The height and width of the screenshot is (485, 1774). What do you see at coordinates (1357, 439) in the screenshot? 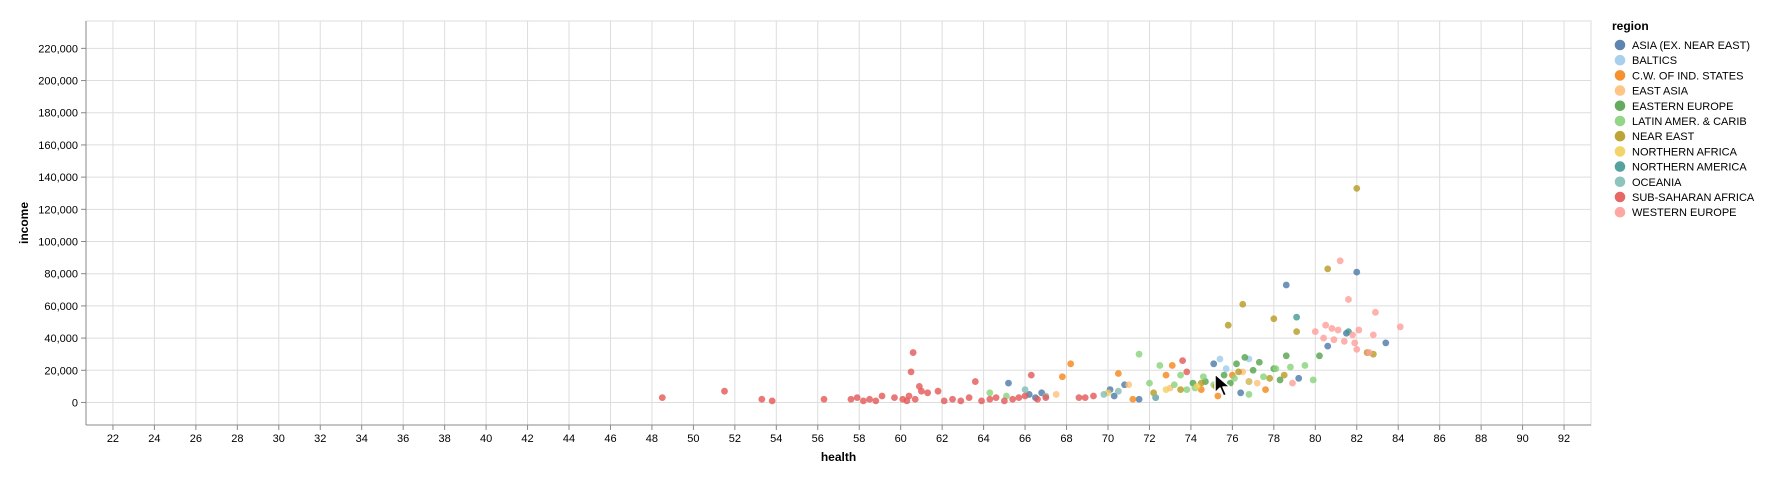
I see `x-tick-label: 82` at bounding box center [1357, 439].